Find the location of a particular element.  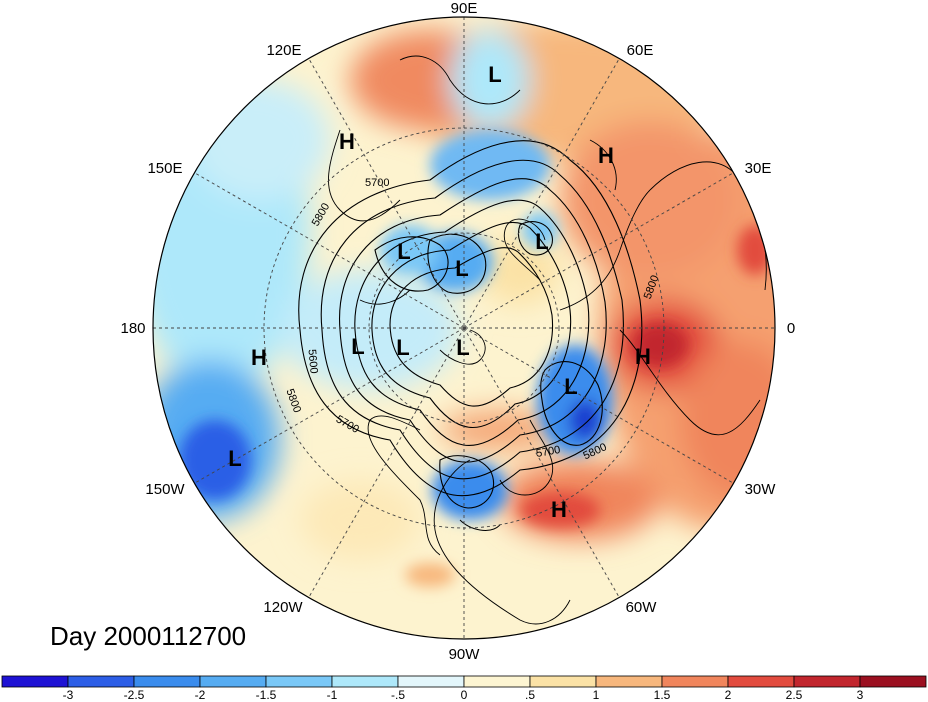

longitude-label-60w: 60W is located at coordinates (642, 607).